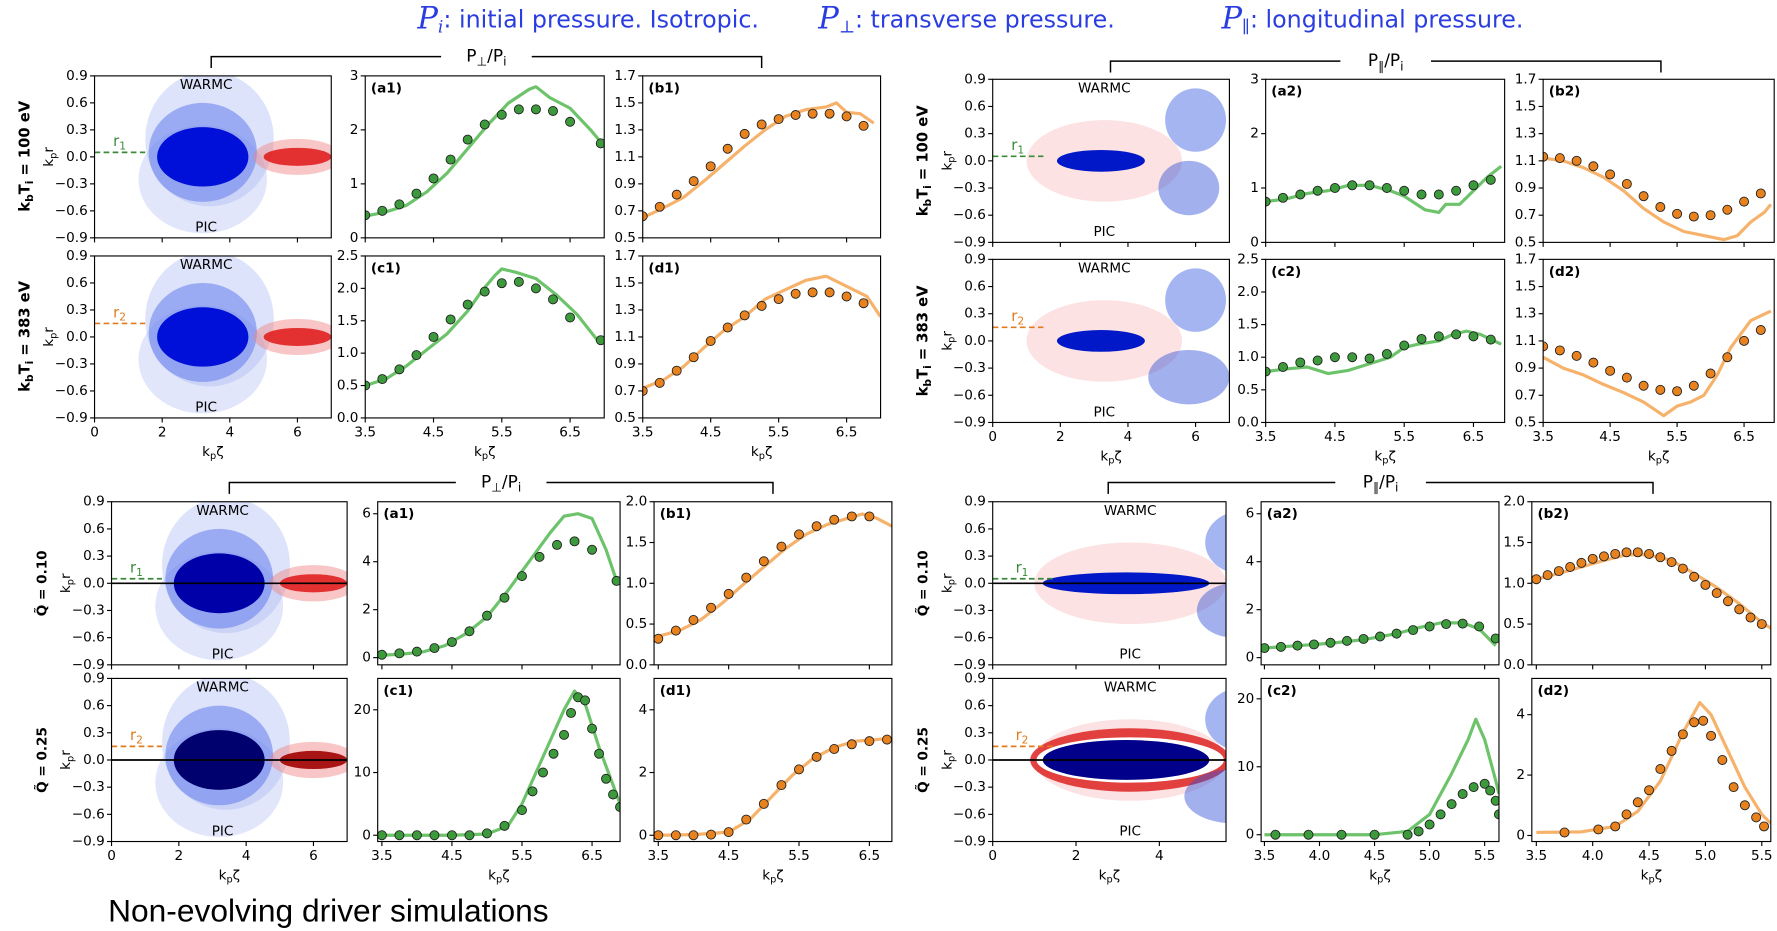 Image resolution: width=1777 pixels, height=931 pixels. Describe the element at coordinates (71, 238) in the screenshot. I see `y-tick-label: −0.9` at that location.